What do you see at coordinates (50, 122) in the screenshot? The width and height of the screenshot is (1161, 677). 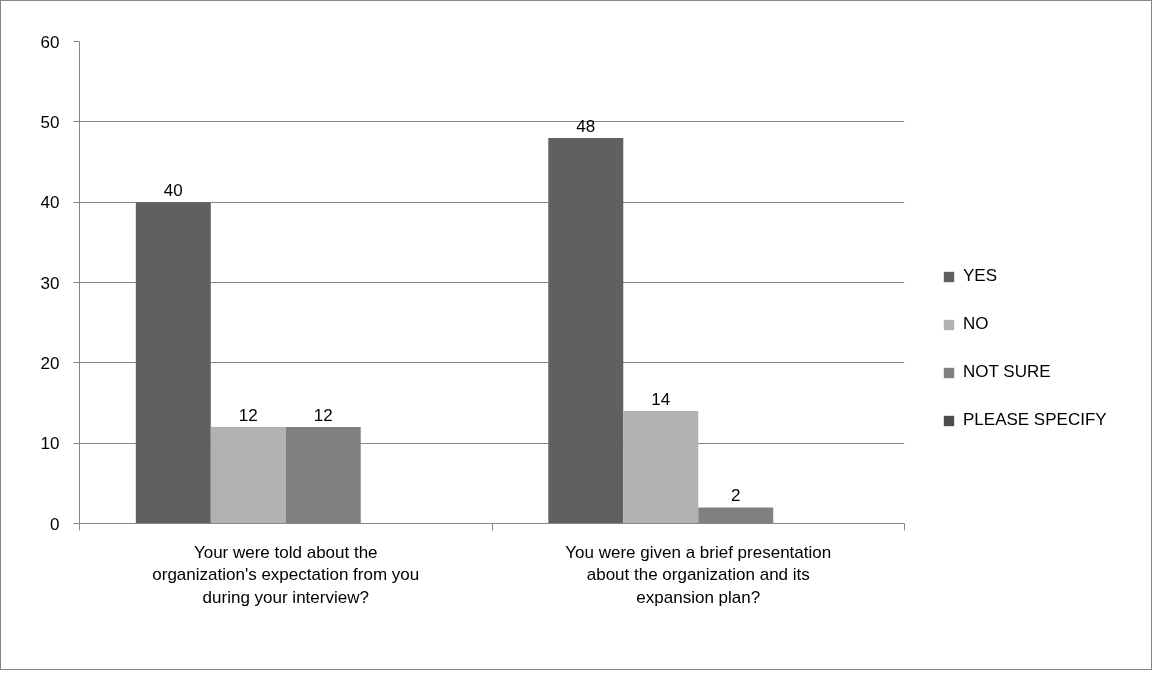 I see `y-tick-label: 50` at bounding box center [50, 122].